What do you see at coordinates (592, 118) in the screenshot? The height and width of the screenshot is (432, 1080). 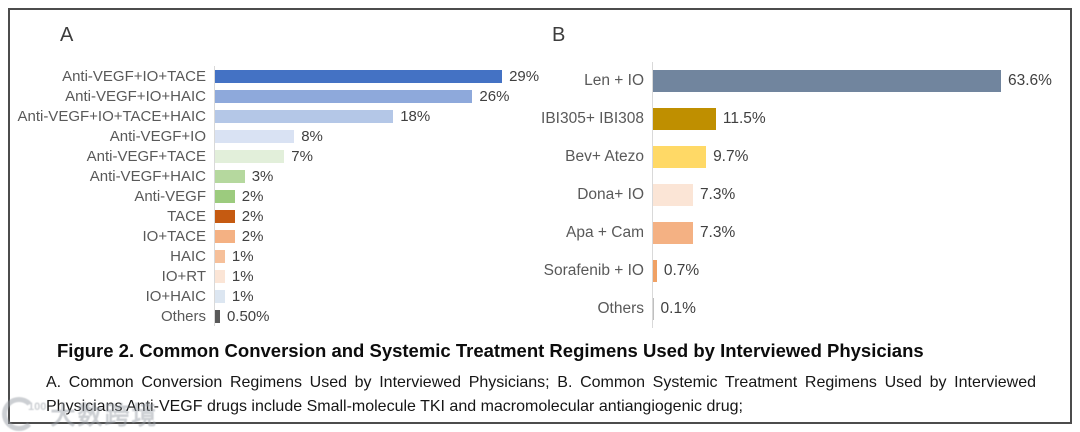 I see `category-label: IBI305+ IBI308` at bounding box center [592, 118].